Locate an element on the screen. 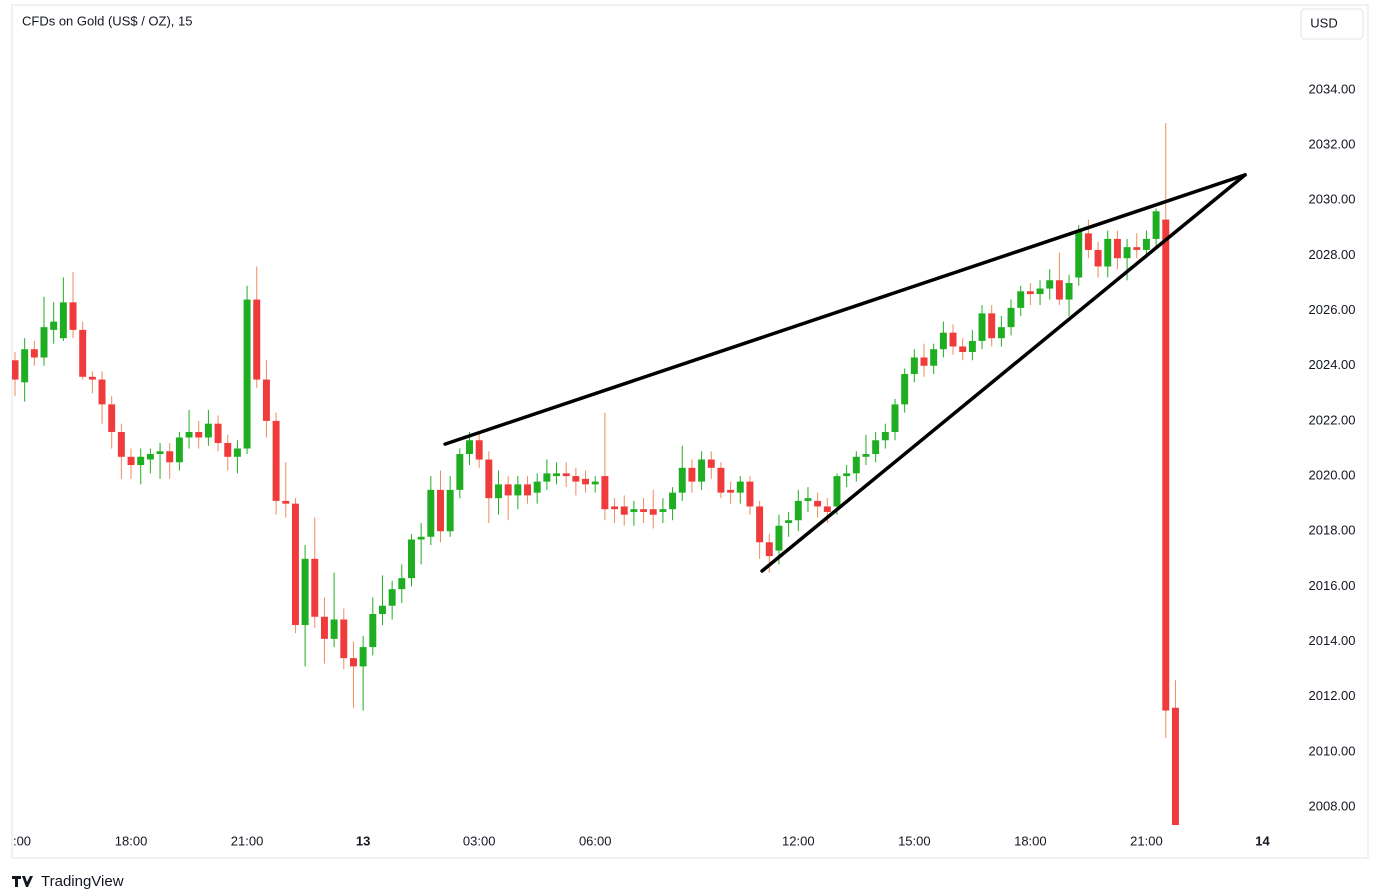  currency-button is located at coordinates (1332, 24).